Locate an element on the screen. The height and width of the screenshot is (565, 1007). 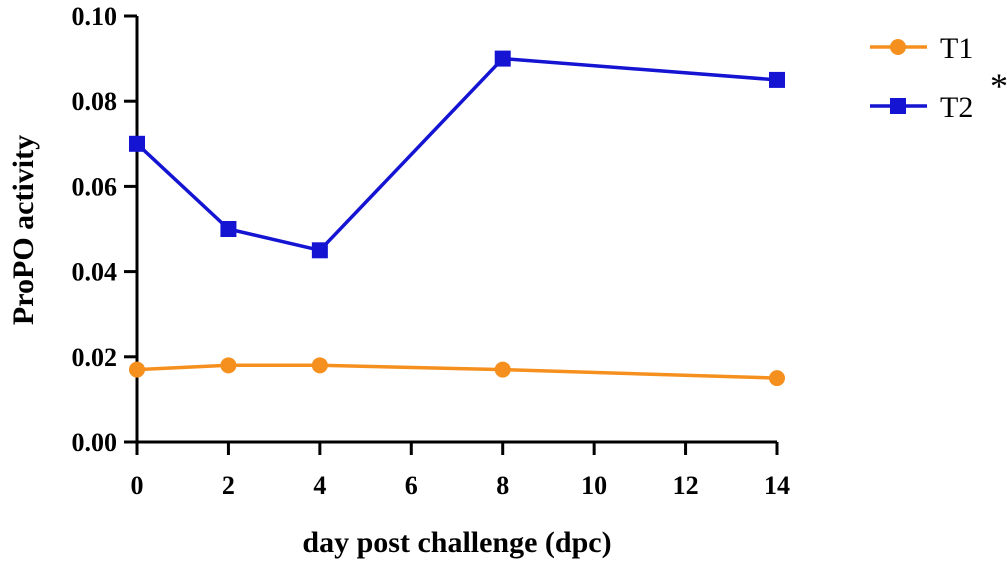
y-axis-title: ProPO activity is located at coordinates (23, 230).